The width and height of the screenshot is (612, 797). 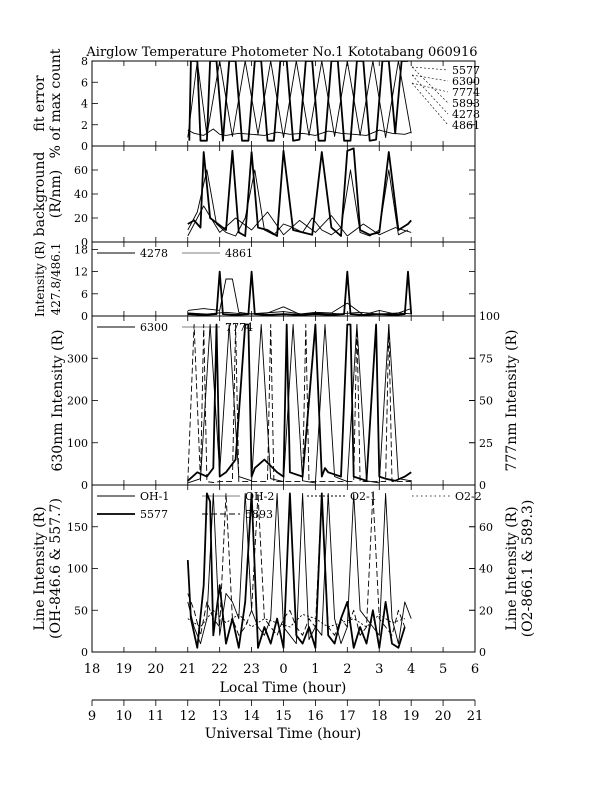 What do you see at coordinates (58, 400) in the screenshot?
I see `ylabel-red: 630nm Intensity (R)` at bounding box center [58, 400].